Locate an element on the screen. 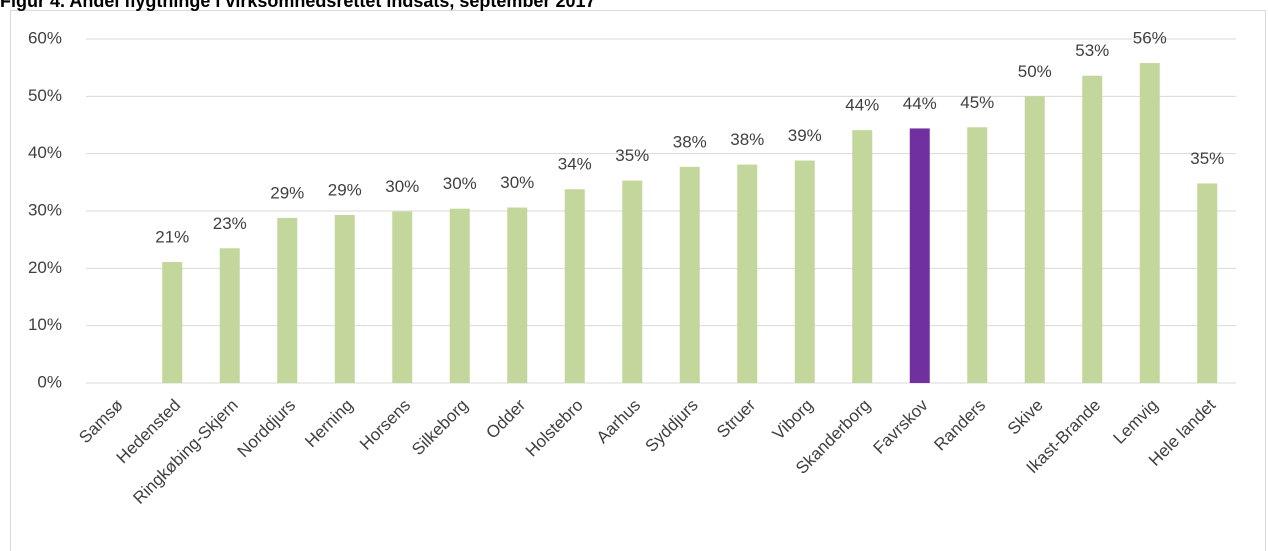 This screenshot has height=551, width=1268. data-label: 39% is located at coordinates (805, 135).